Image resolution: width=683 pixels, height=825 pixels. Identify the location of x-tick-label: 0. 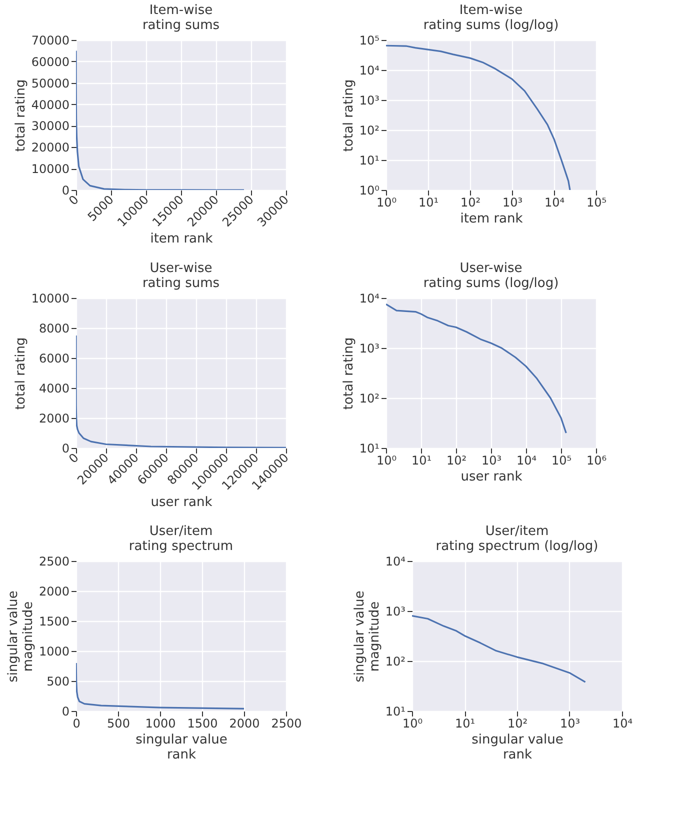
(76, 723).